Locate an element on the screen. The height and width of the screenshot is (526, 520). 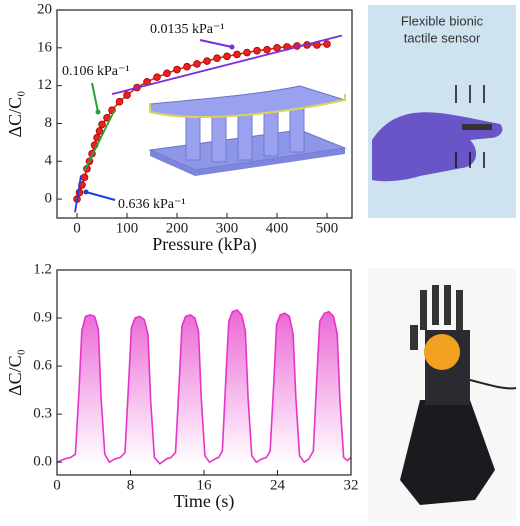
y-tick-label: 1.2 is located at coordinates (42, 269).